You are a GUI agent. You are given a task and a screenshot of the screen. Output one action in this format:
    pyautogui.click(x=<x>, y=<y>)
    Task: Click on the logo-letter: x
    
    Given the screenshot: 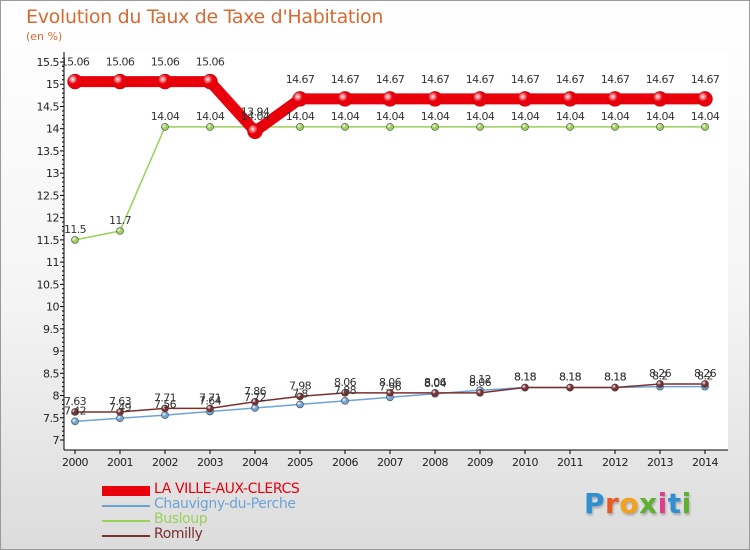 What is the action you would take?
    pyautogui.click(x=648, y=503)
    